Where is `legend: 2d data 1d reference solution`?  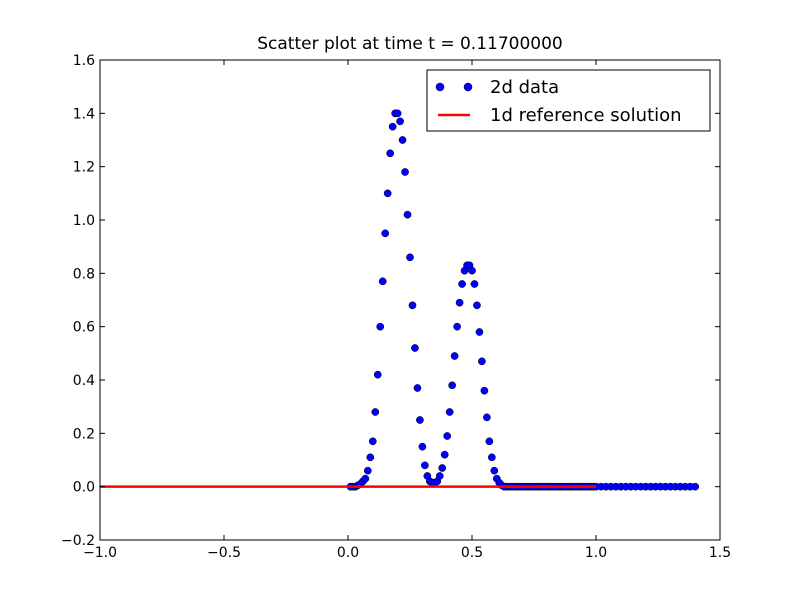
legend: 2d data 1d reference solution is located at coordinates (568, 100).